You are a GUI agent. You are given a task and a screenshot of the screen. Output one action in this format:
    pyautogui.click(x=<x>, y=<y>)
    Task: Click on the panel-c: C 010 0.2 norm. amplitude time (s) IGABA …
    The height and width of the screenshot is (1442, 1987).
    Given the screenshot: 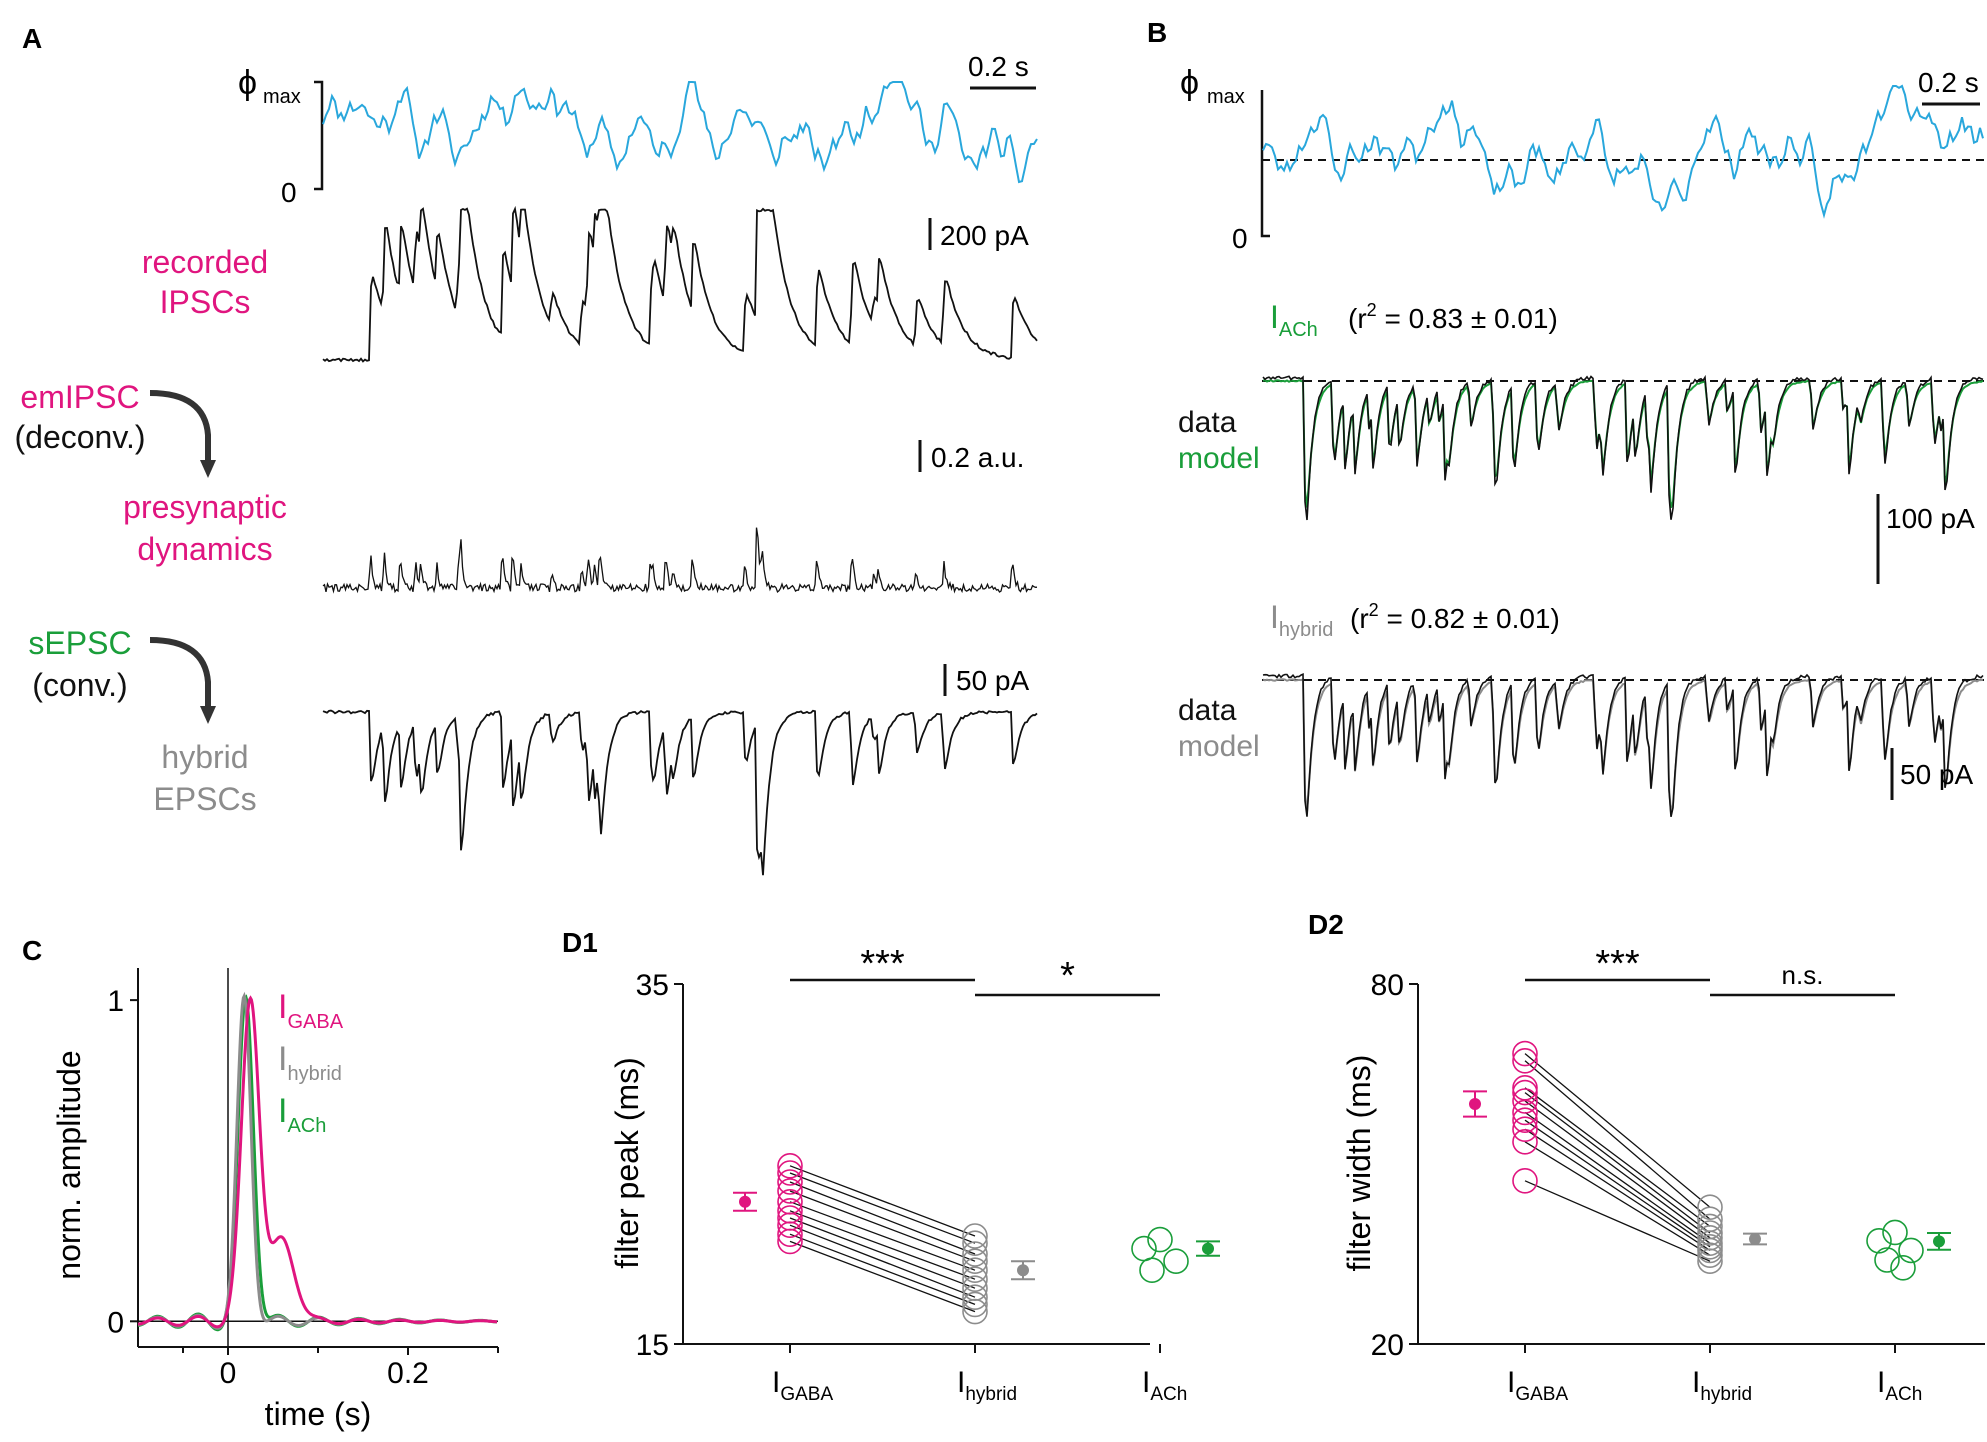 What is the action you would take?
    pyautogui.click(x=260, y=1183)
    